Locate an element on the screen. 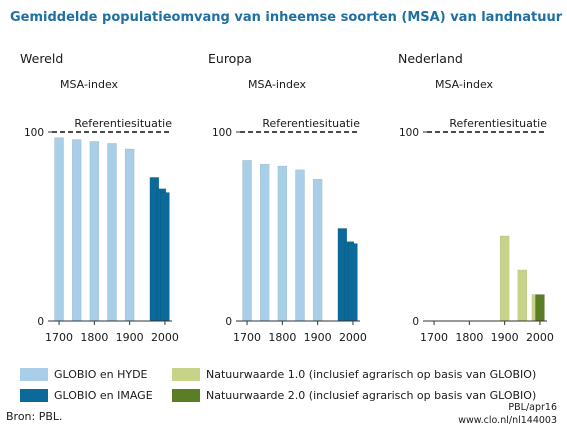  x-tick-label-2-0: 1700 is located at coordinates (434, 337).